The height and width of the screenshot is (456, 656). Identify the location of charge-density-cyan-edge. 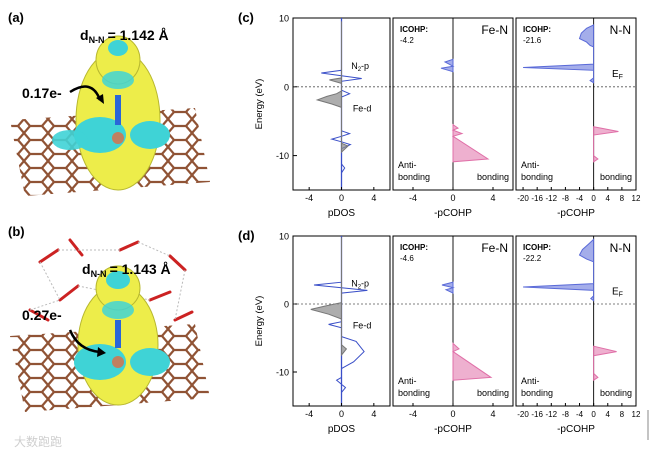
(70, 140).